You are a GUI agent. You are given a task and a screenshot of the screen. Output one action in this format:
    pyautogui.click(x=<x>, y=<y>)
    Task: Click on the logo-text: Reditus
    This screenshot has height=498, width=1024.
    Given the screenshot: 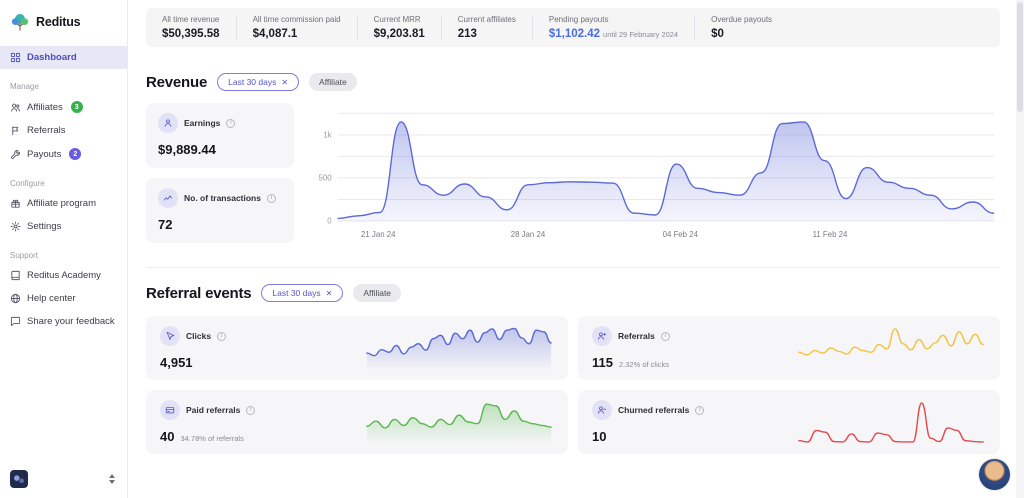 What is the action you would take?
    pyautogui.click(x=58, y=22)
    